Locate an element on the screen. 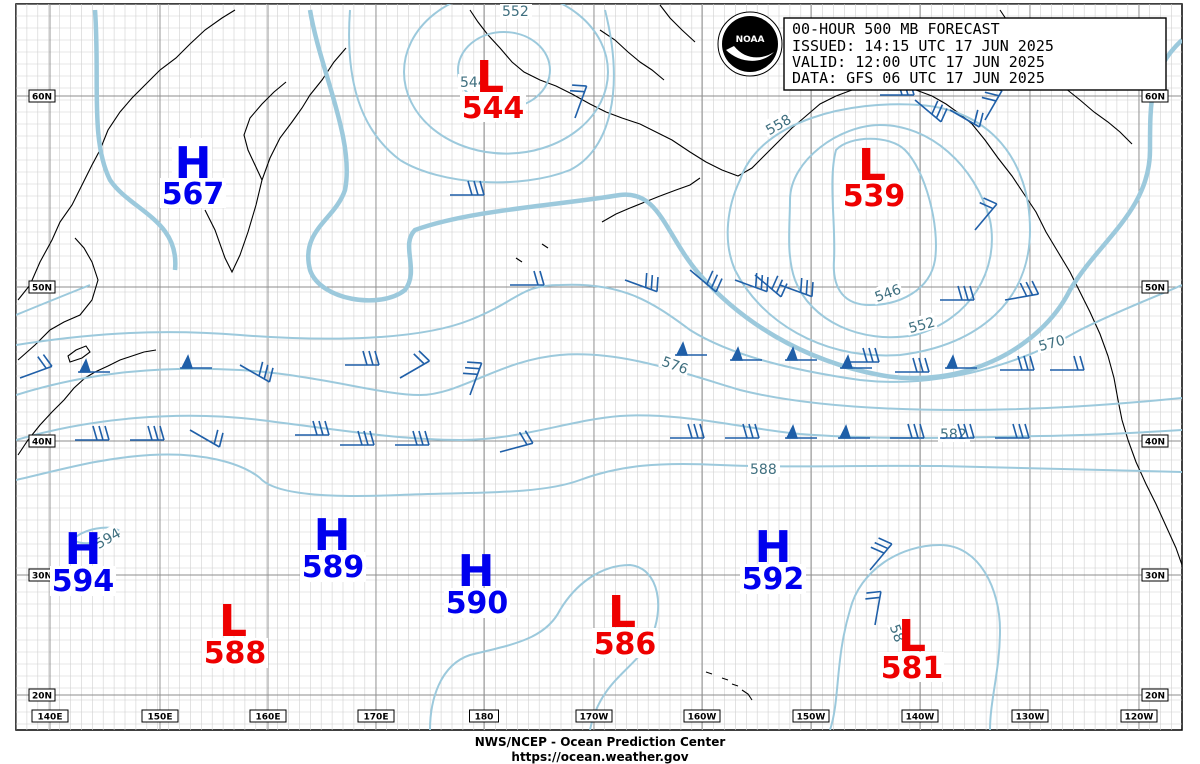  longitude-label: 170W is located at coordinates (594, 718).